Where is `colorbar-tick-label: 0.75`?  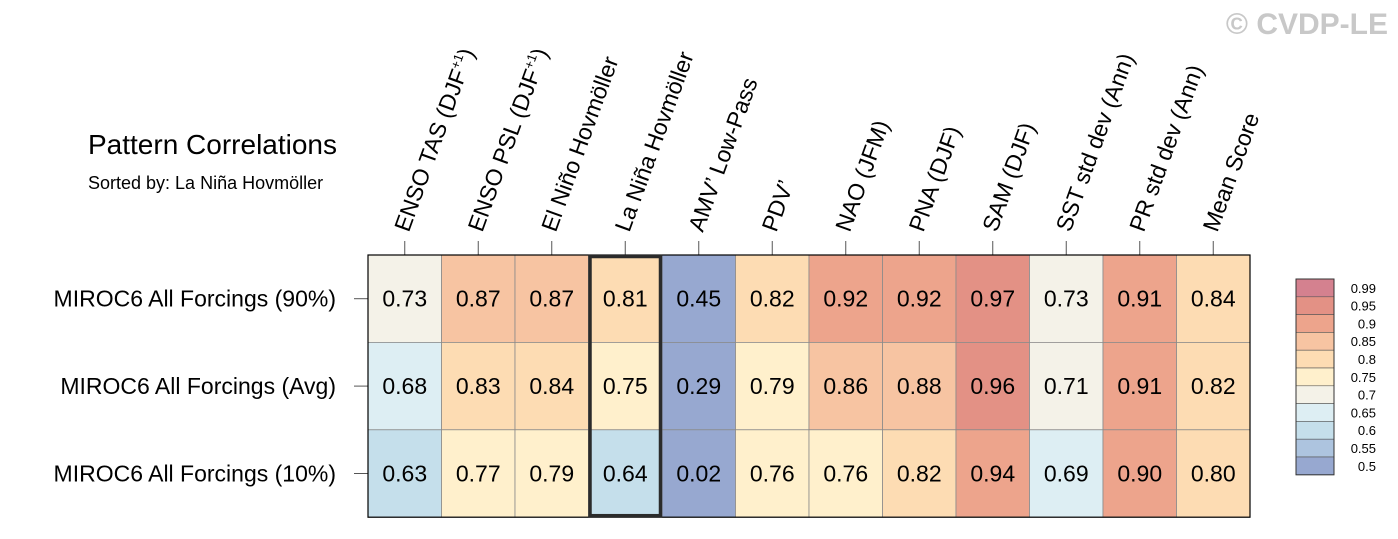
colorbar-tick-label: 0.75 is located at coordinates (1363, 377).